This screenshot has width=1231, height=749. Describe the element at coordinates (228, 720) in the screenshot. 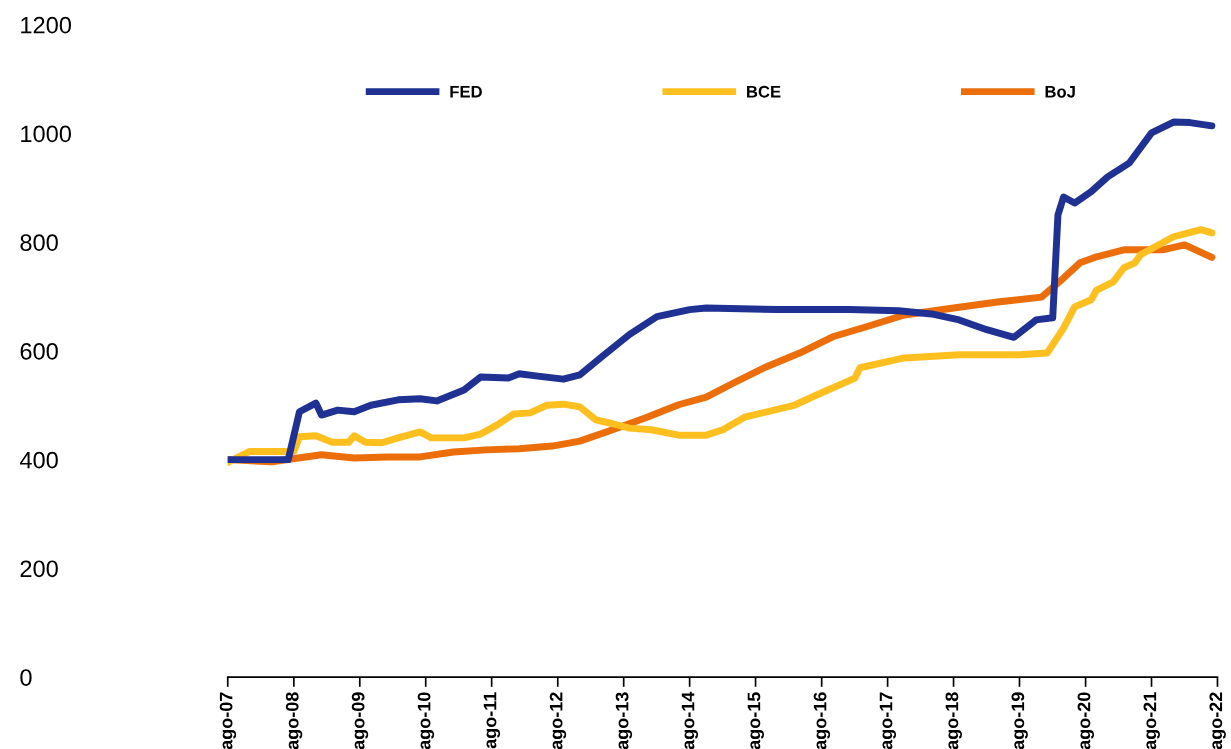

I see `x-tick-label: ago-07` at that location.